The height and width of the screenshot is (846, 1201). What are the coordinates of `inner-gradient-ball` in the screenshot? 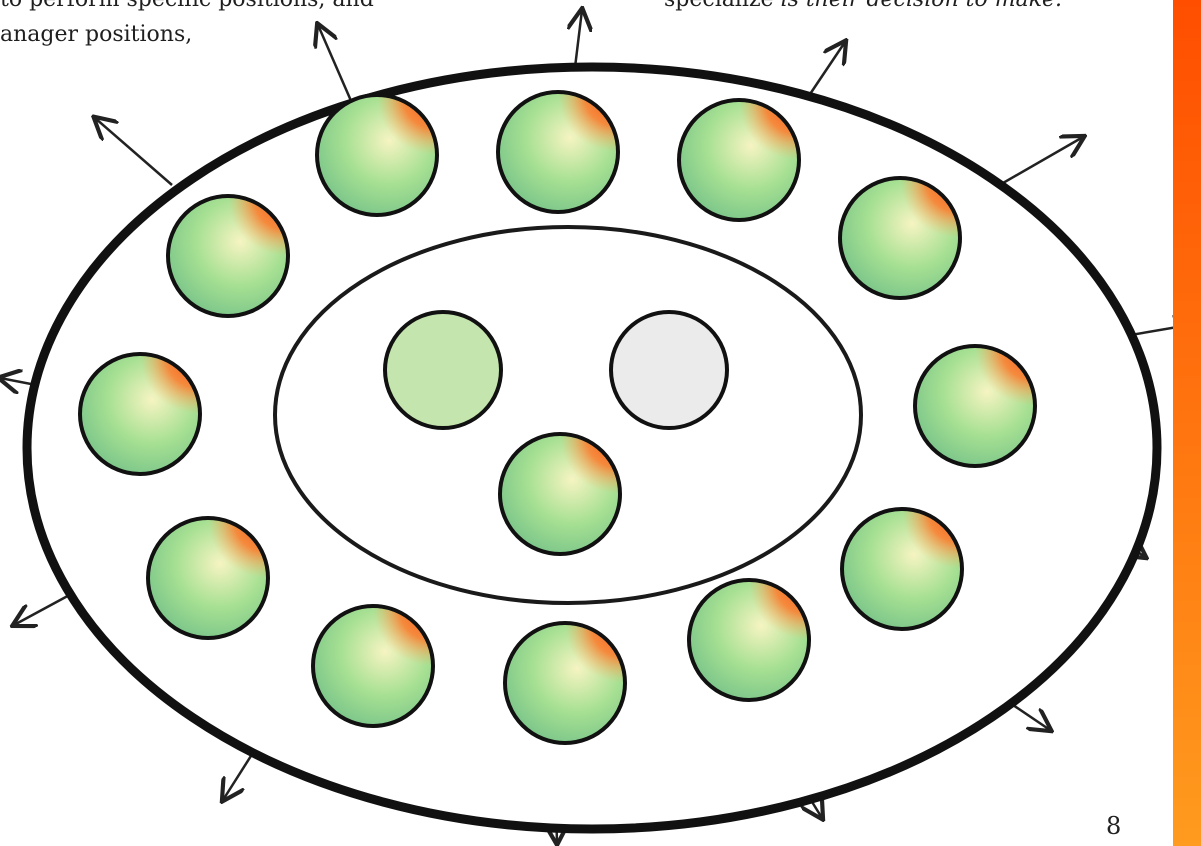 It's located at (560, 494).